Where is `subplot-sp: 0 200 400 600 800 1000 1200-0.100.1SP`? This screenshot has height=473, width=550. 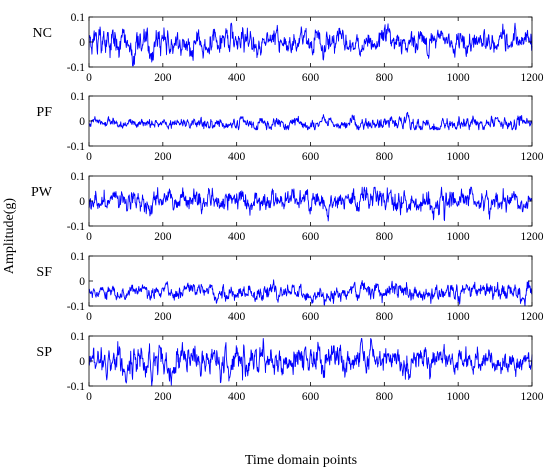 subplot-sp: 0 200 400 600 800 1000 1200-0.100.1SP is located at coordinates (289, 367).